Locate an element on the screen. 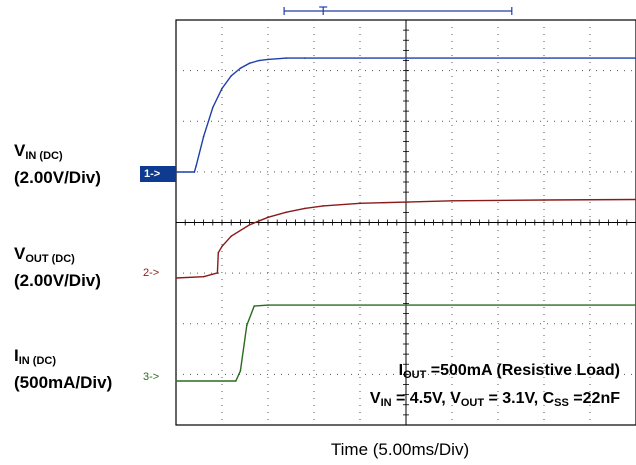 This screenshot has width=636, height=465. iin-channel-label: IIN (DC) (500mA/Div) is located at coordinates (63, 369).